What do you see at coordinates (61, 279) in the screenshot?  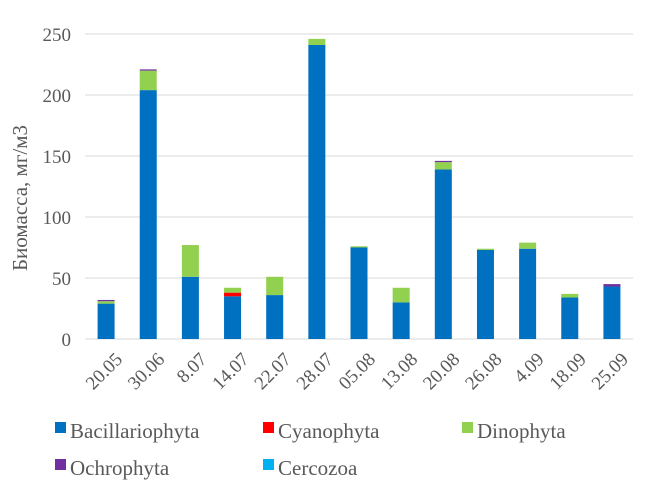 I see `y-tick-label: 50` at bounding box center [61, 279].